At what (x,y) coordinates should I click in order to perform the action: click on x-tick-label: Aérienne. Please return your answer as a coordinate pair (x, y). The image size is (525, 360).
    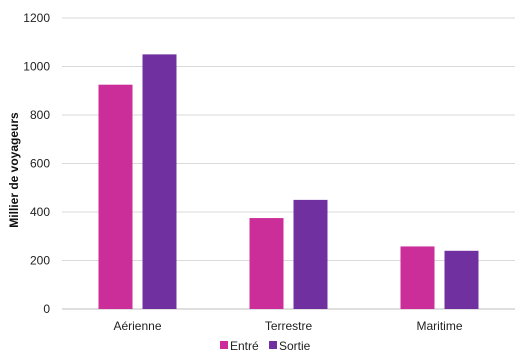
    Looking at the image, I should click on (137, 326).